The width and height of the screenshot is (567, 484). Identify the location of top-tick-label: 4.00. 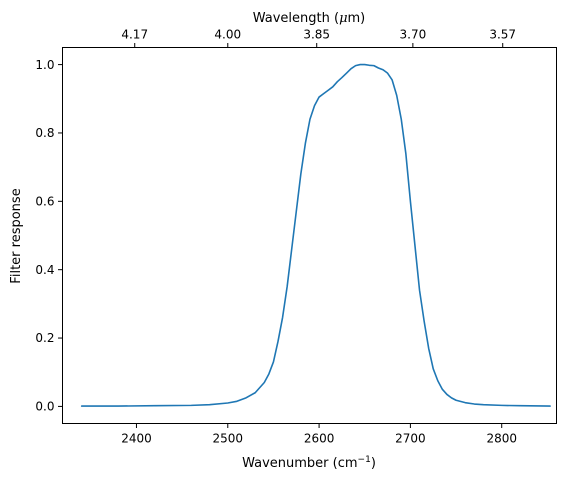
(227, 35).